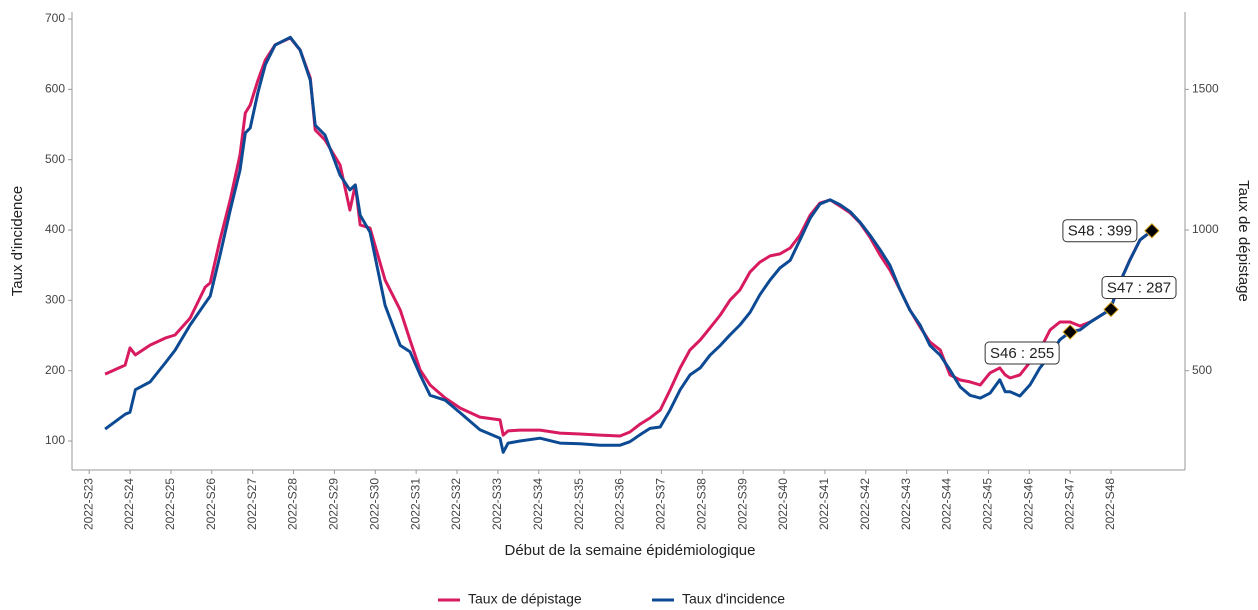  I want to click on x-tick-label: 2022-S23, so click(88, 504).